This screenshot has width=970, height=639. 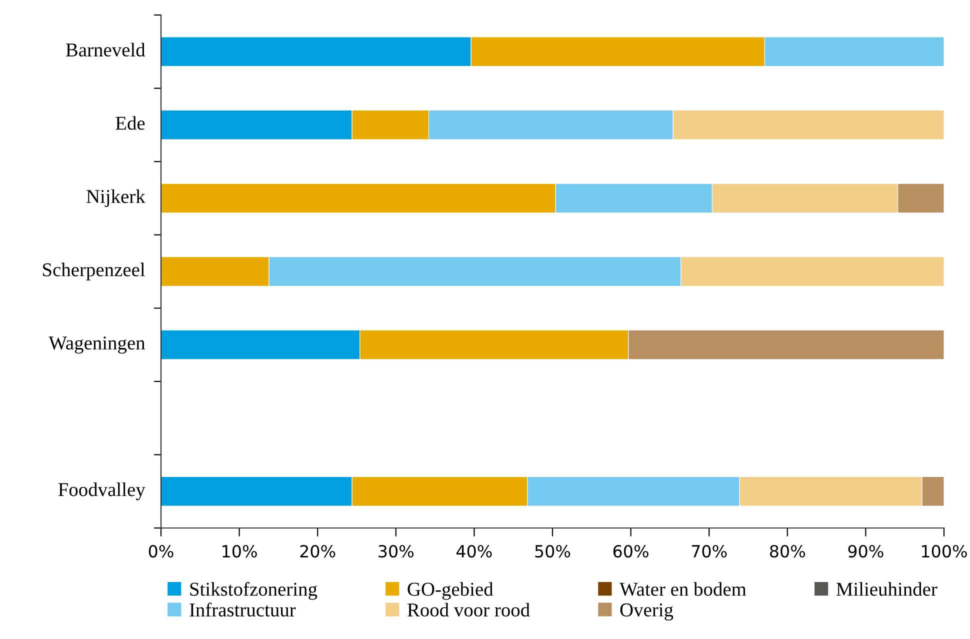 I want to click on x-tick-label: 60%, so click(x=630, y=551).